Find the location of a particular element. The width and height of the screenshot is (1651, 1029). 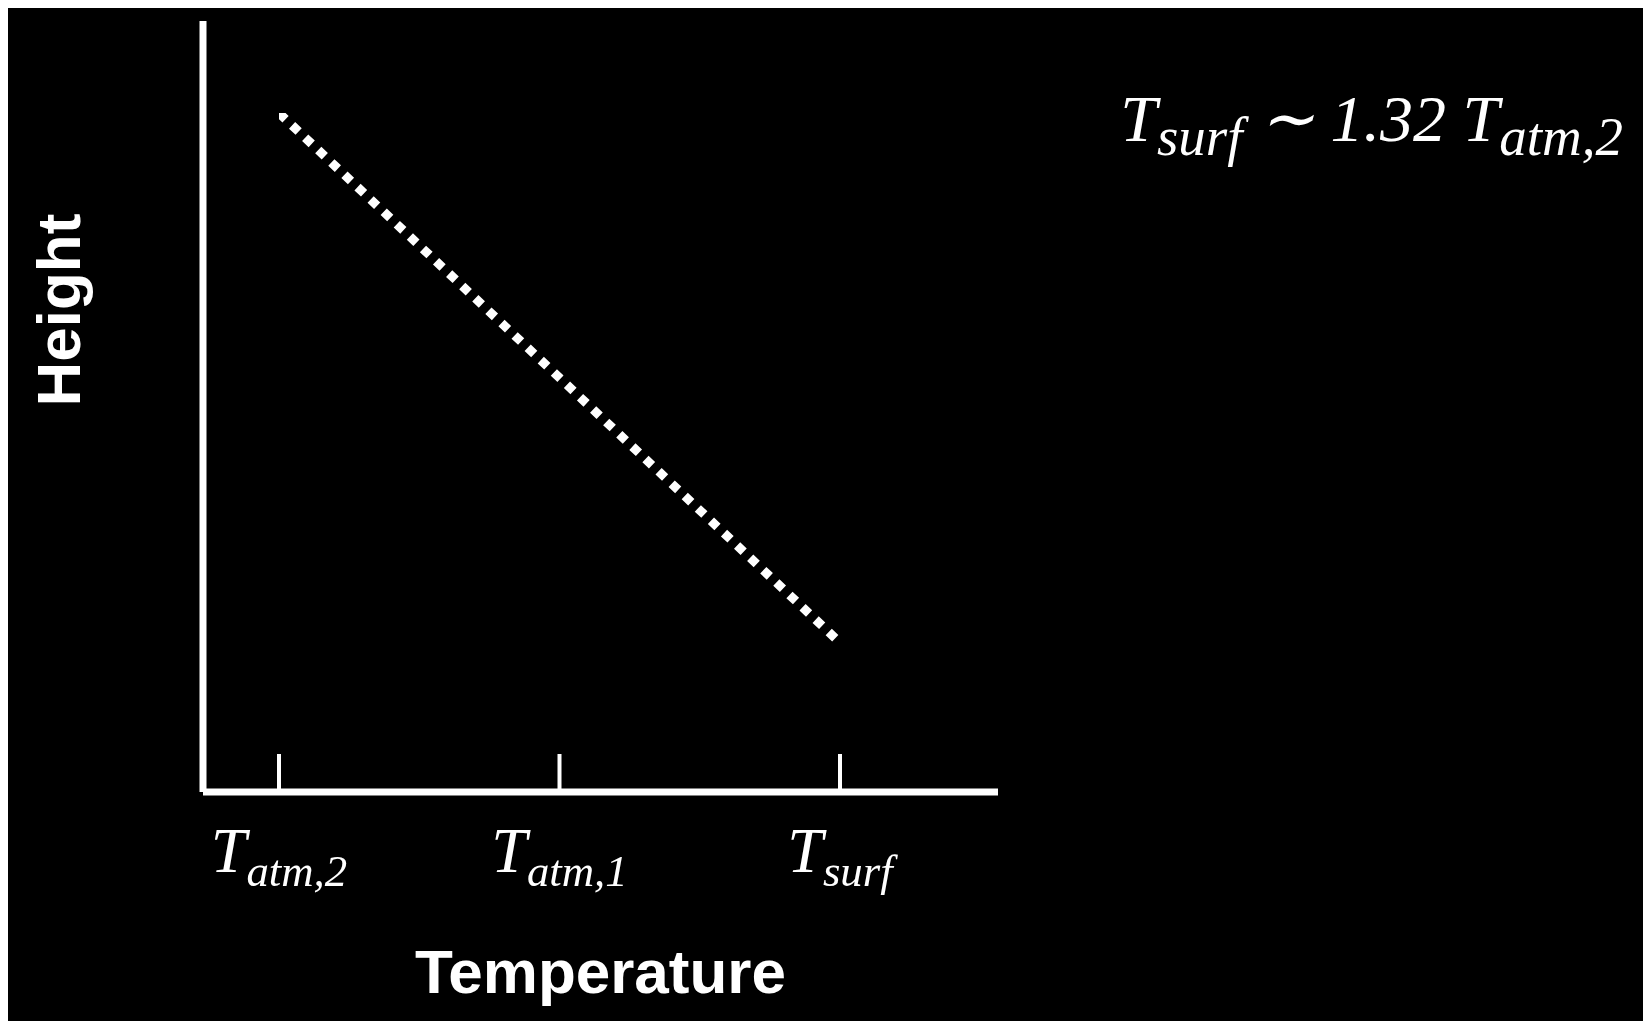

x-axis-title: Temperature is located at coordinates (600, 971).